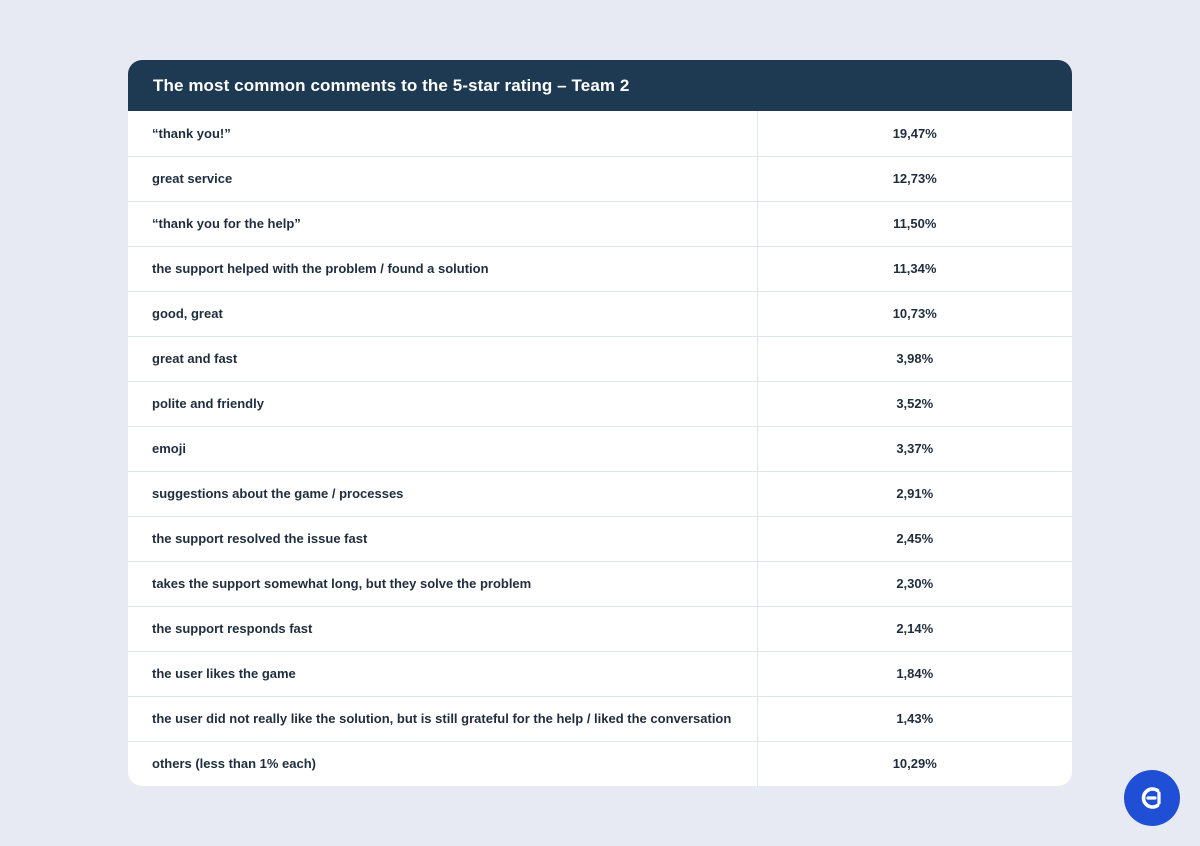 This screenshot has width=1200, height=846. Describe the element at coordinates (914, 224) in the screenshot. I see `comment-percentage: 11,50%` at that location.